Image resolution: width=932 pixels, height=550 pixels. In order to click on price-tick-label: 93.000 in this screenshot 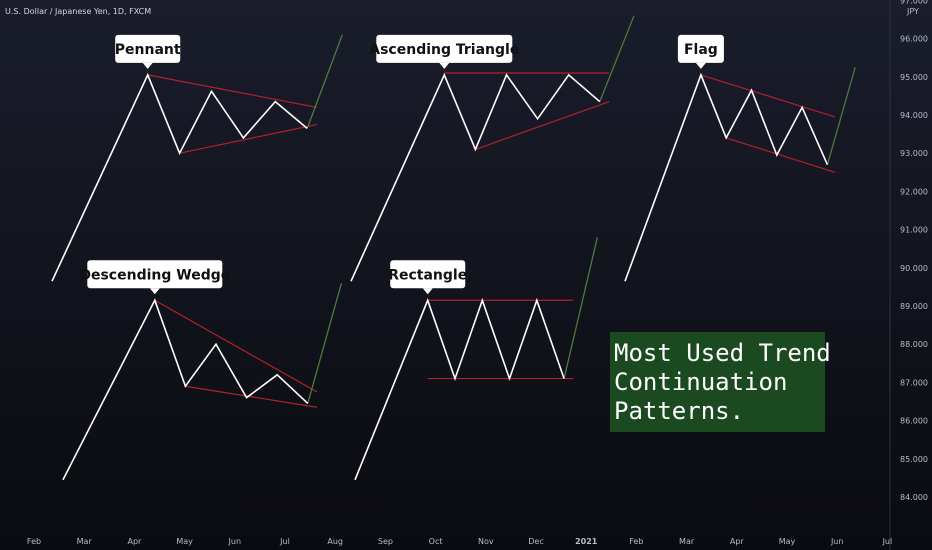, I will do `click(914, 153)`.